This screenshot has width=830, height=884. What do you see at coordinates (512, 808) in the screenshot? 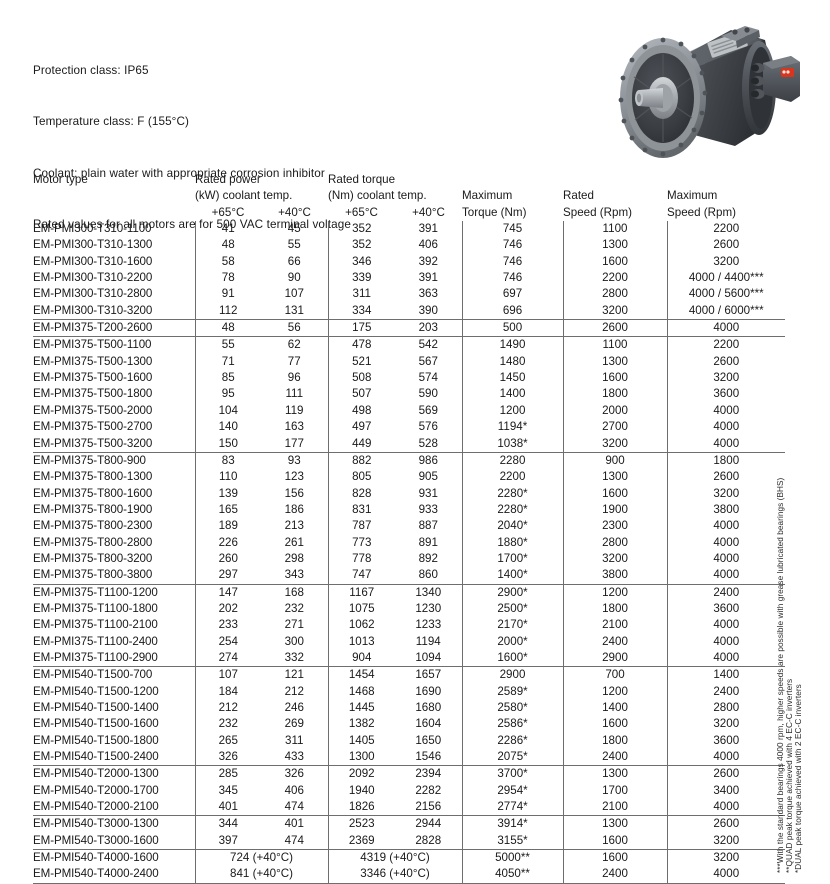
I see `cell-maximum-torque: 2774*` at bounding box center [512, 808].